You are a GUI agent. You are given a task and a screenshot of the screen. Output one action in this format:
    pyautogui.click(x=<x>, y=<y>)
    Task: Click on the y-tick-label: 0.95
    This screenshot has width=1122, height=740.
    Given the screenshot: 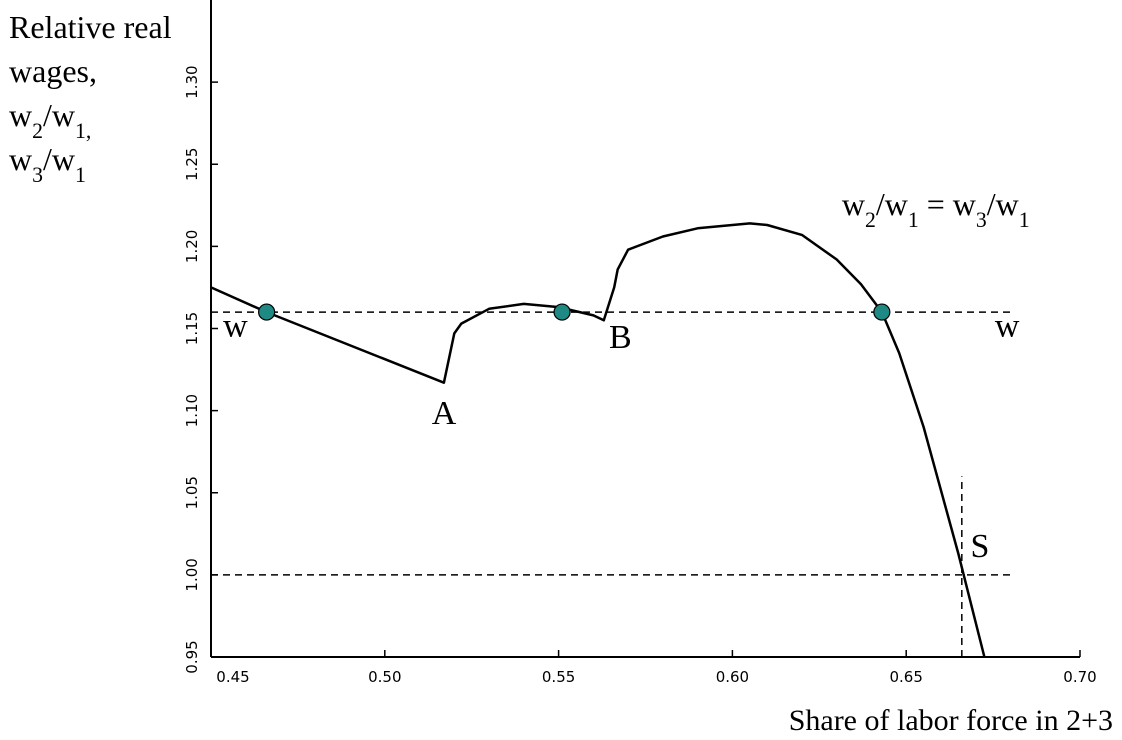 What is the action you would take?
    pyautogui.click(x=192, y=656)
    